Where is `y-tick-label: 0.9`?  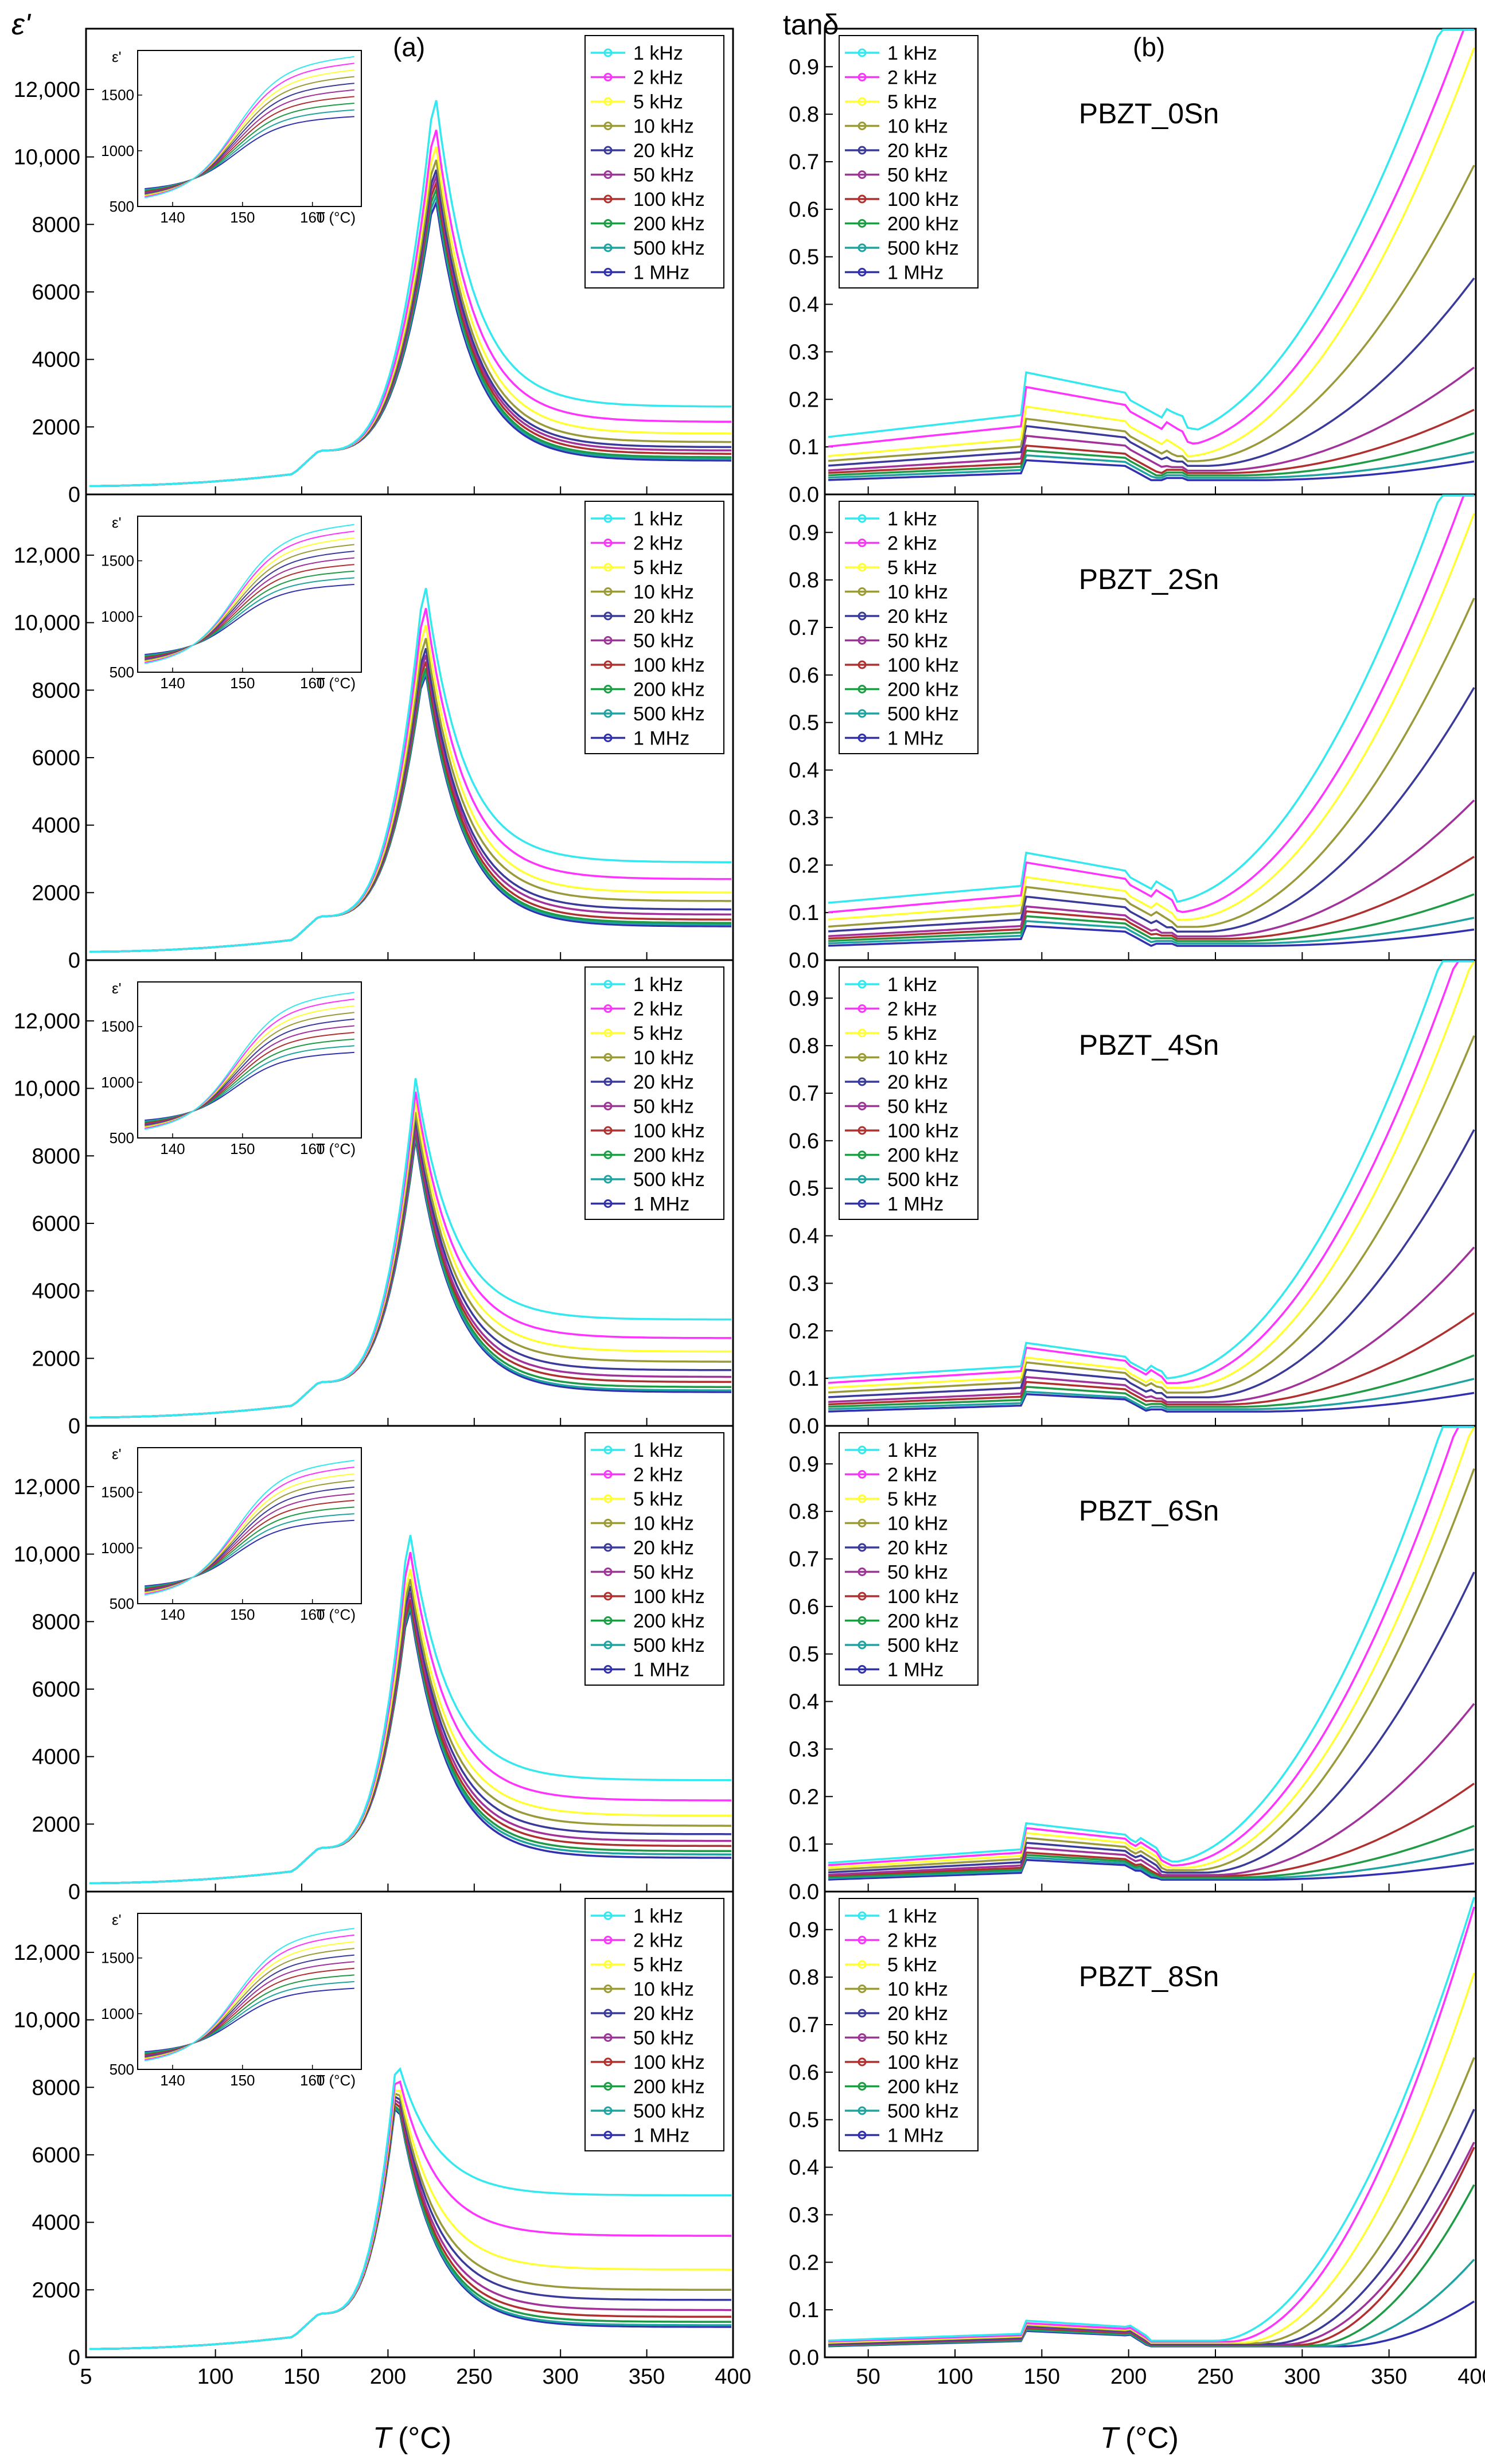
y-tick-label: 0.9 is located at coordinates (804, 1464).